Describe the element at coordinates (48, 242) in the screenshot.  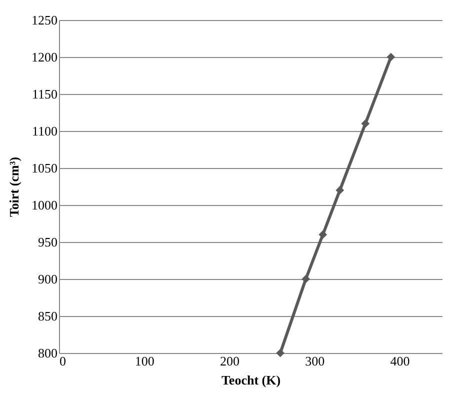
I see `y-tick-label: 950` at that location.